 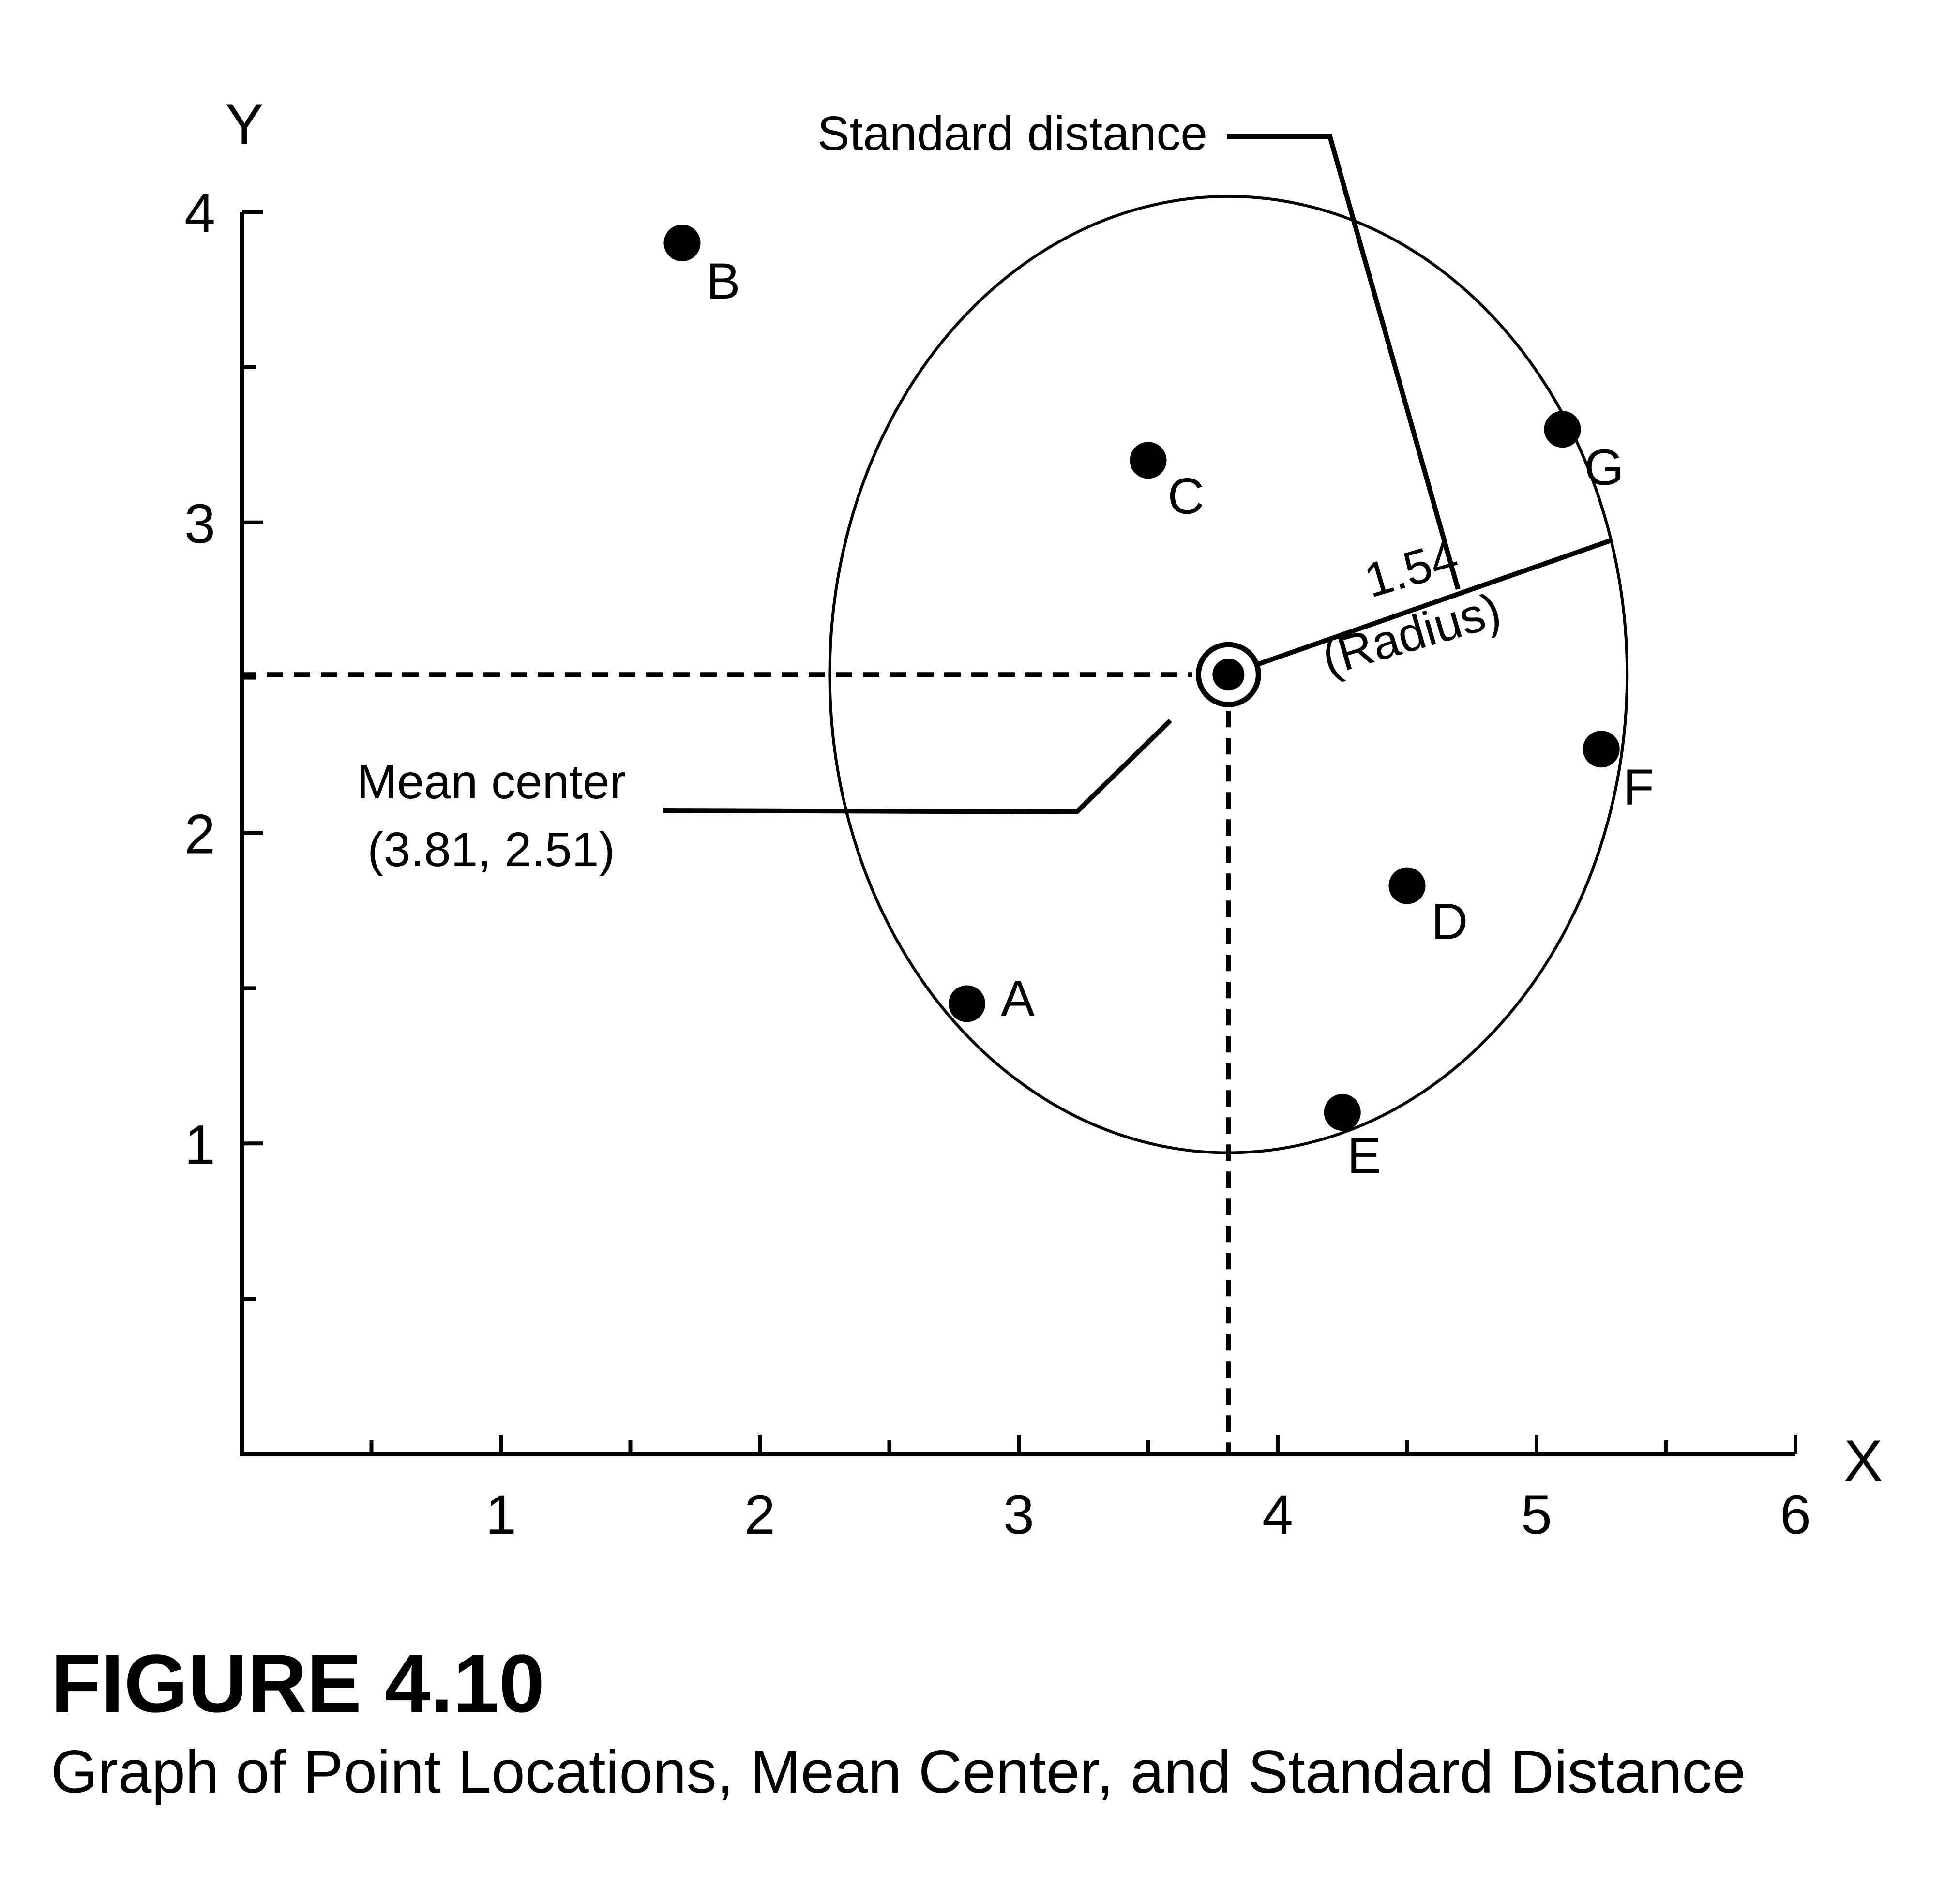 I want to click on data-point-e, so click(x=1342, y=1112).